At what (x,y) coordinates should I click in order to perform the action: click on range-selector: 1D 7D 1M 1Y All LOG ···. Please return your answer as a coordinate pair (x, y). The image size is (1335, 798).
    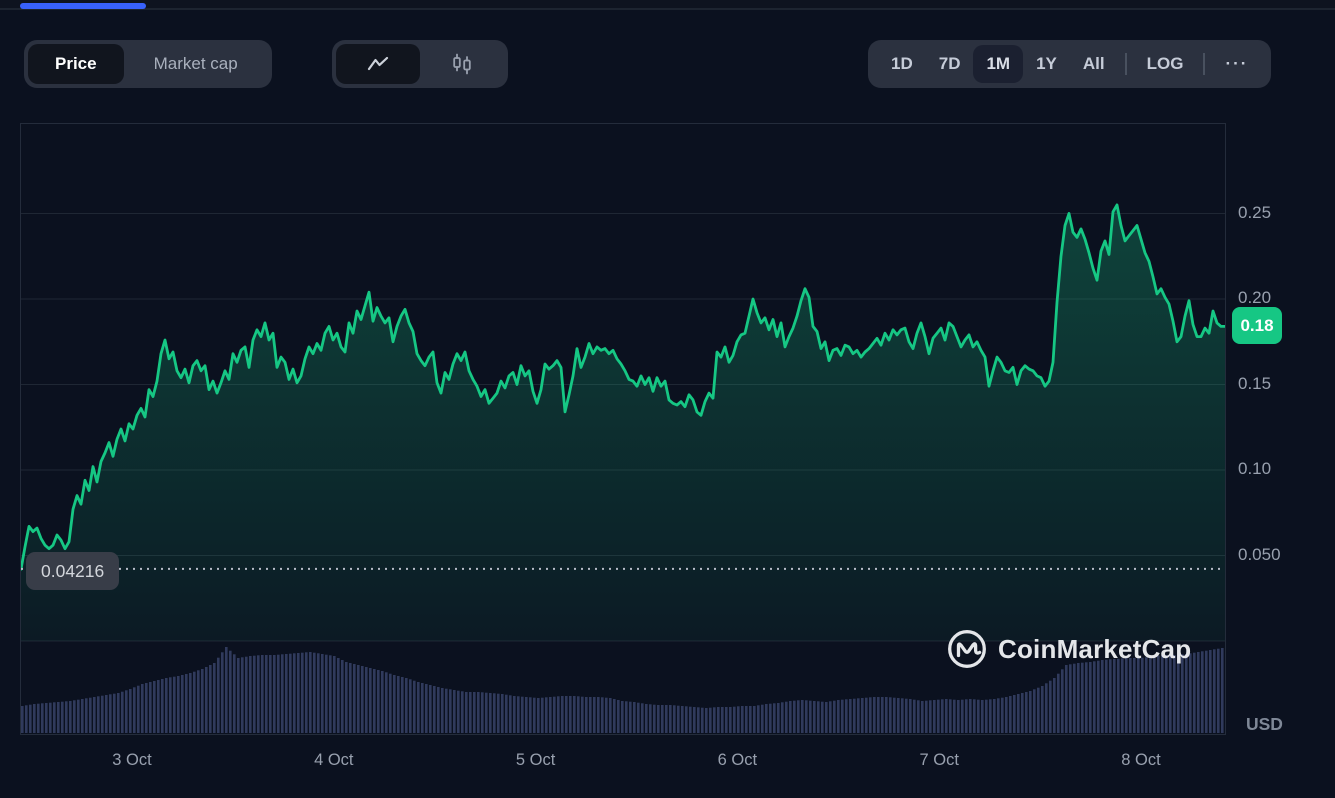
    Looking at the image, I should click on (1070, 64).